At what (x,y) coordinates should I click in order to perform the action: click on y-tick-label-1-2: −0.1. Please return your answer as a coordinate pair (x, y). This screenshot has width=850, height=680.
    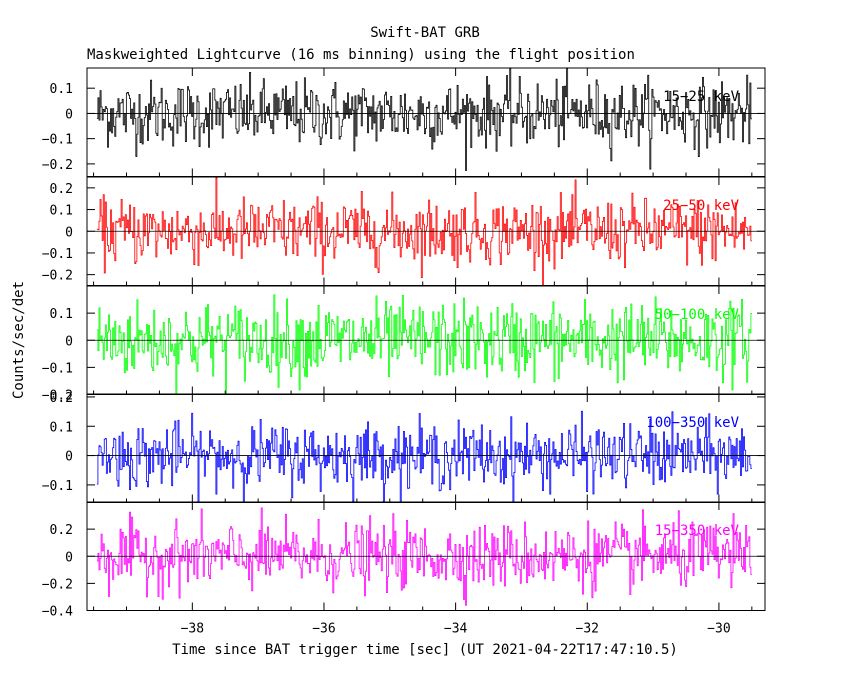
    Looking at the image, I should click on (57, 140).